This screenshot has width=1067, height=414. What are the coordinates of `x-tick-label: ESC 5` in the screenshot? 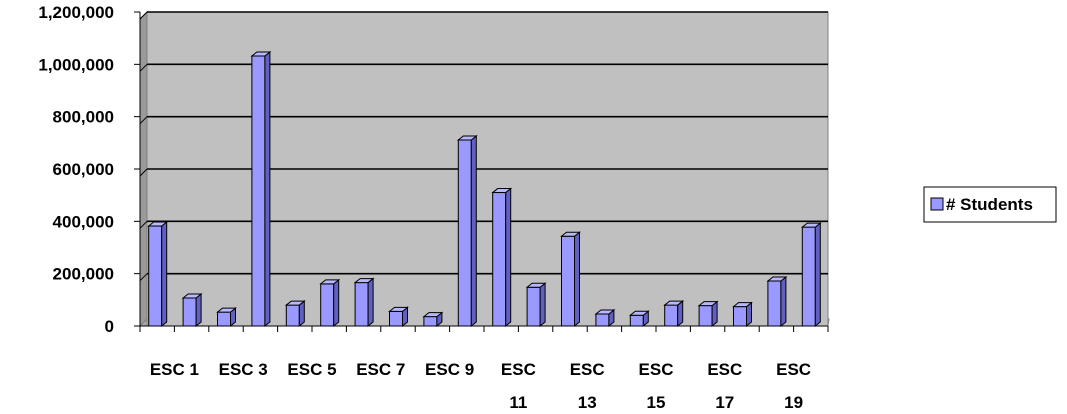 It's located at (311, 369).